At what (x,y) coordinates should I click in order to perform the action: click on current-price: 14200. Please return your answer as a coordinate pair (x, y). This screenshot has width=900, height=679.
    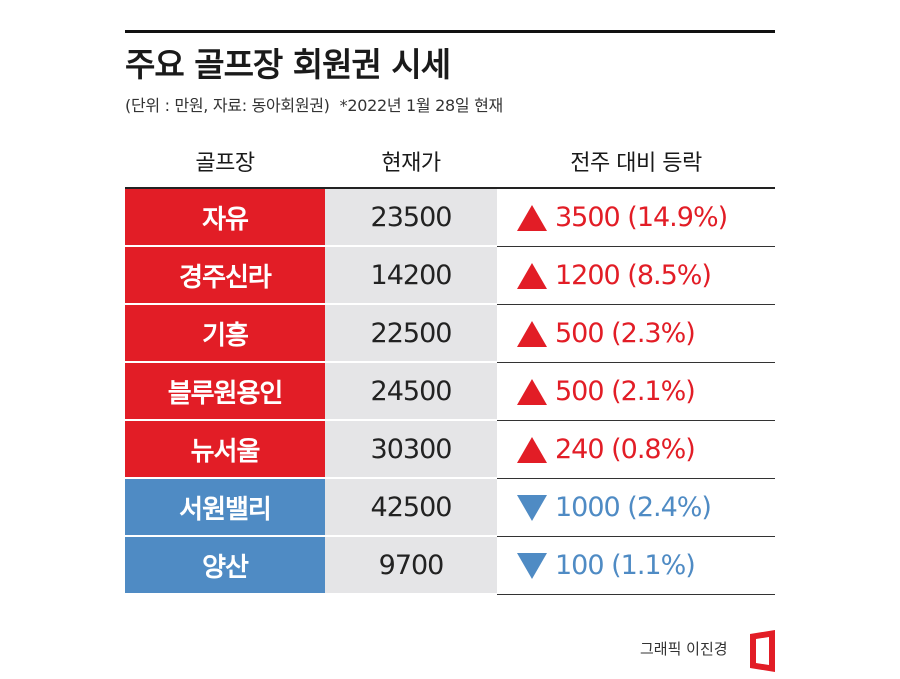
    Looking at the image, I should click on (411, 275).